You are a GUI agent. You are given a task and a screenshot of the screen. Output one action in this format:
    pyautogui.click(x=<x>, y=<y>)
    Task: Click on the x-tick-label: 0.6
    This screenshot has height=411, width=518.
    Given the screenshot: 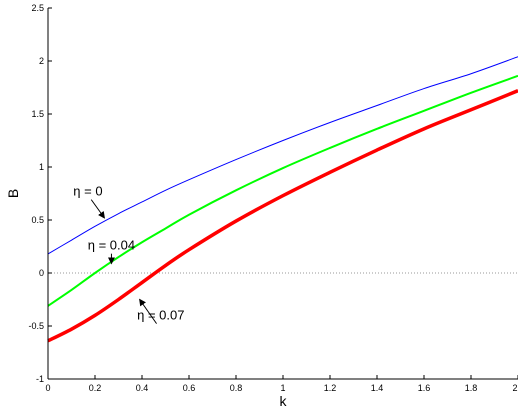 What is the action you would take?
    pyautogui.click(x=189, y=388)
    